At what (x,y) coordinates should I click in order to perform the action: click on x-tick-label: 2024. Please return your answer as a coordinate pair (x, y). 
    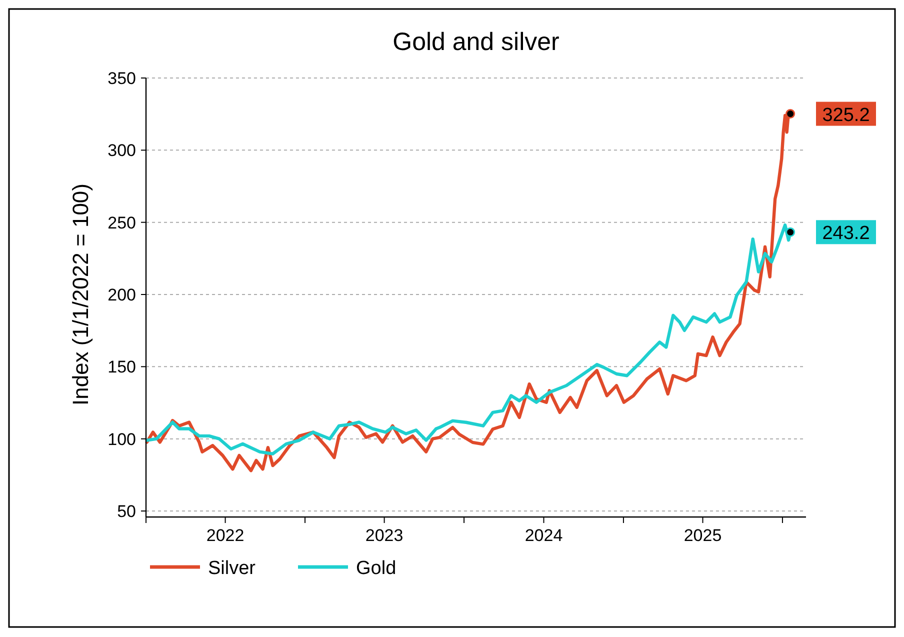
    Looking at the image, I should click on (543, 535).